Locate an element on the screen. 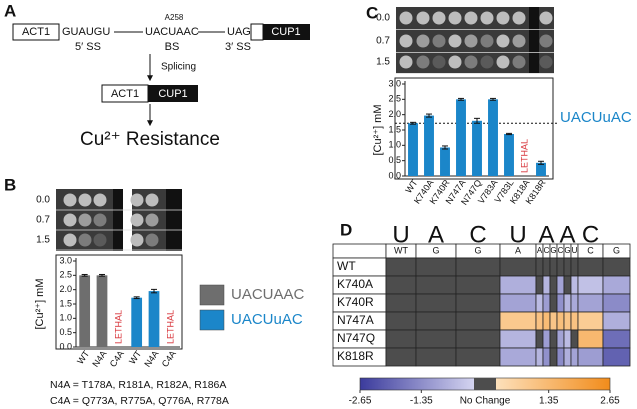 The width and height of the screenshot is (637, 409). column-label: A is located at coordinates (518, 250).